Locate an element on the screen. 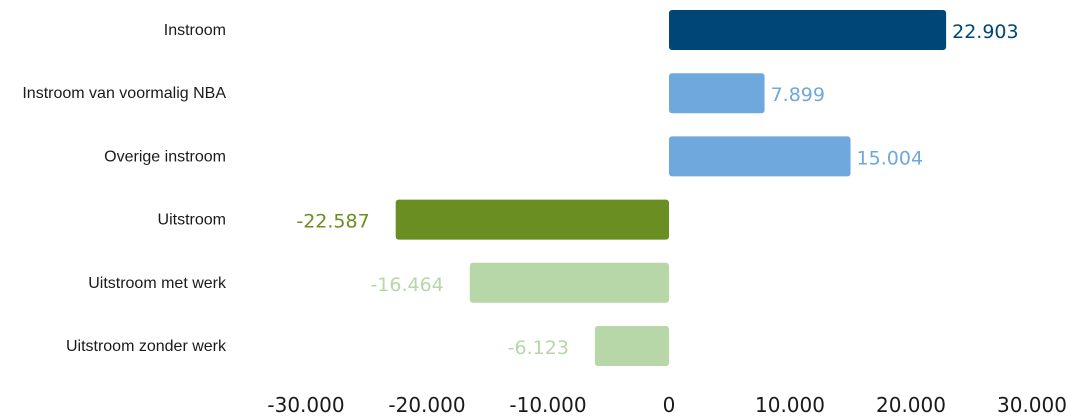 The image size is (1067, 420). x-tick-label: -10.000 is located at coordinates (547, 405).